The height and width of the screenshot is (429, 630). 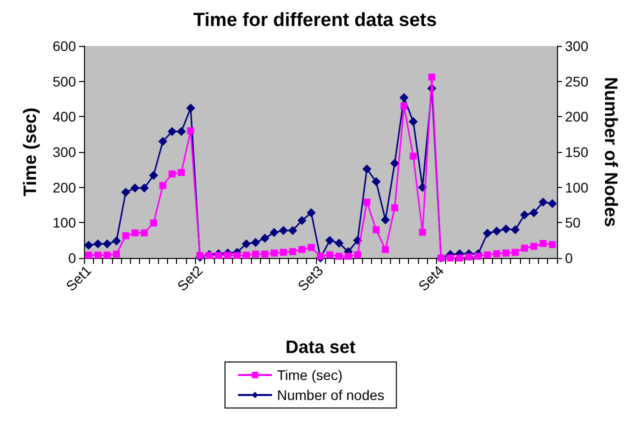 I want to click on y-tick-label: 600, so click(x=64, y=46).